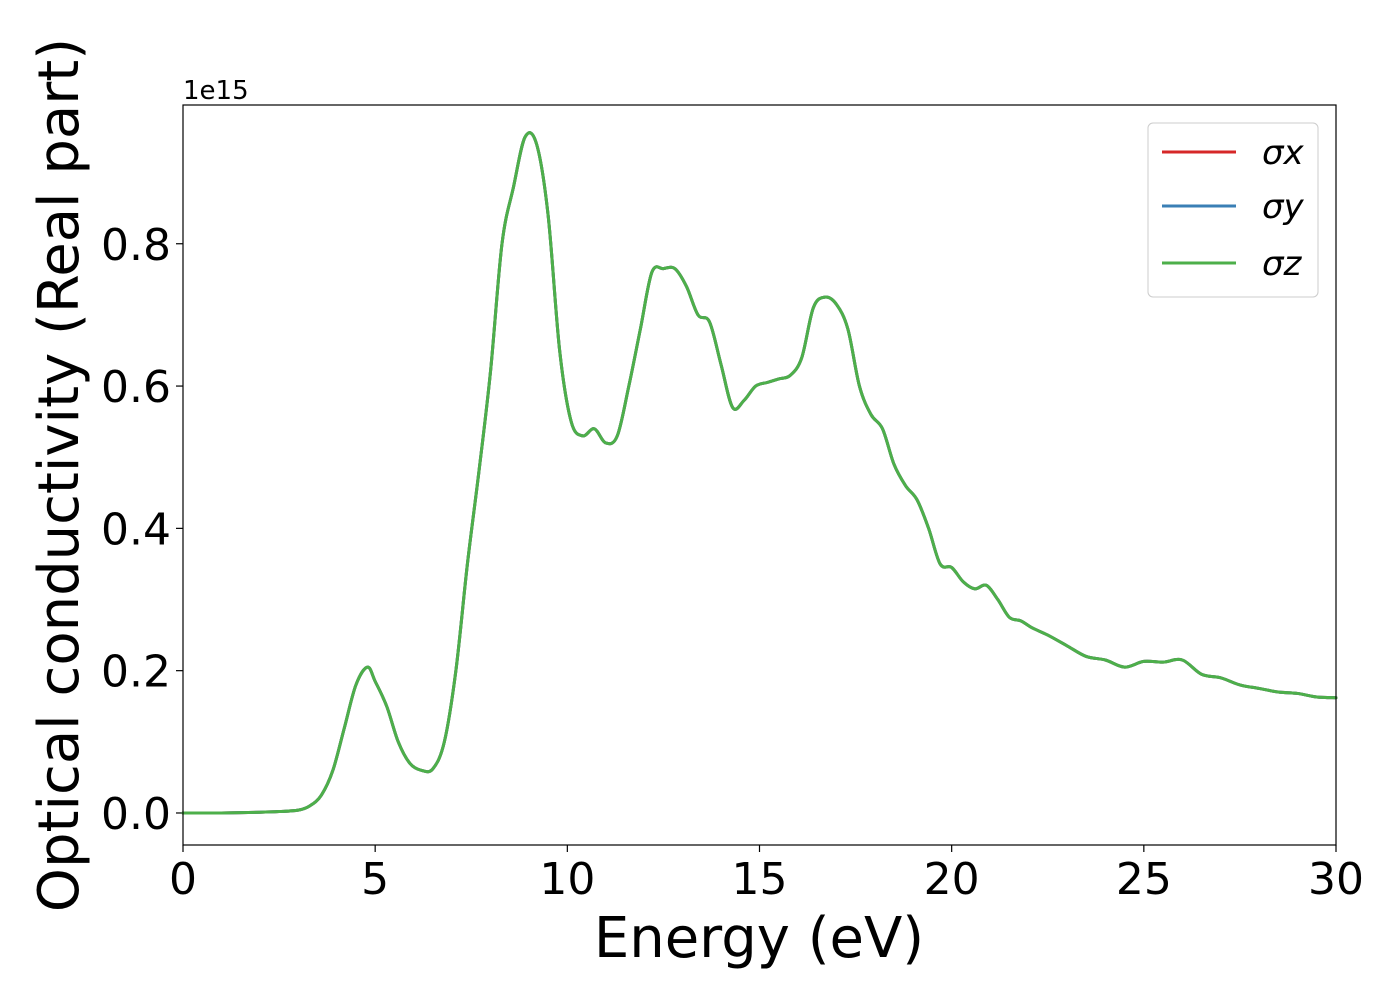  Describe the element at coordinates (183, 879) in the screenshot. I see `x-tick-label: 0` at that location.